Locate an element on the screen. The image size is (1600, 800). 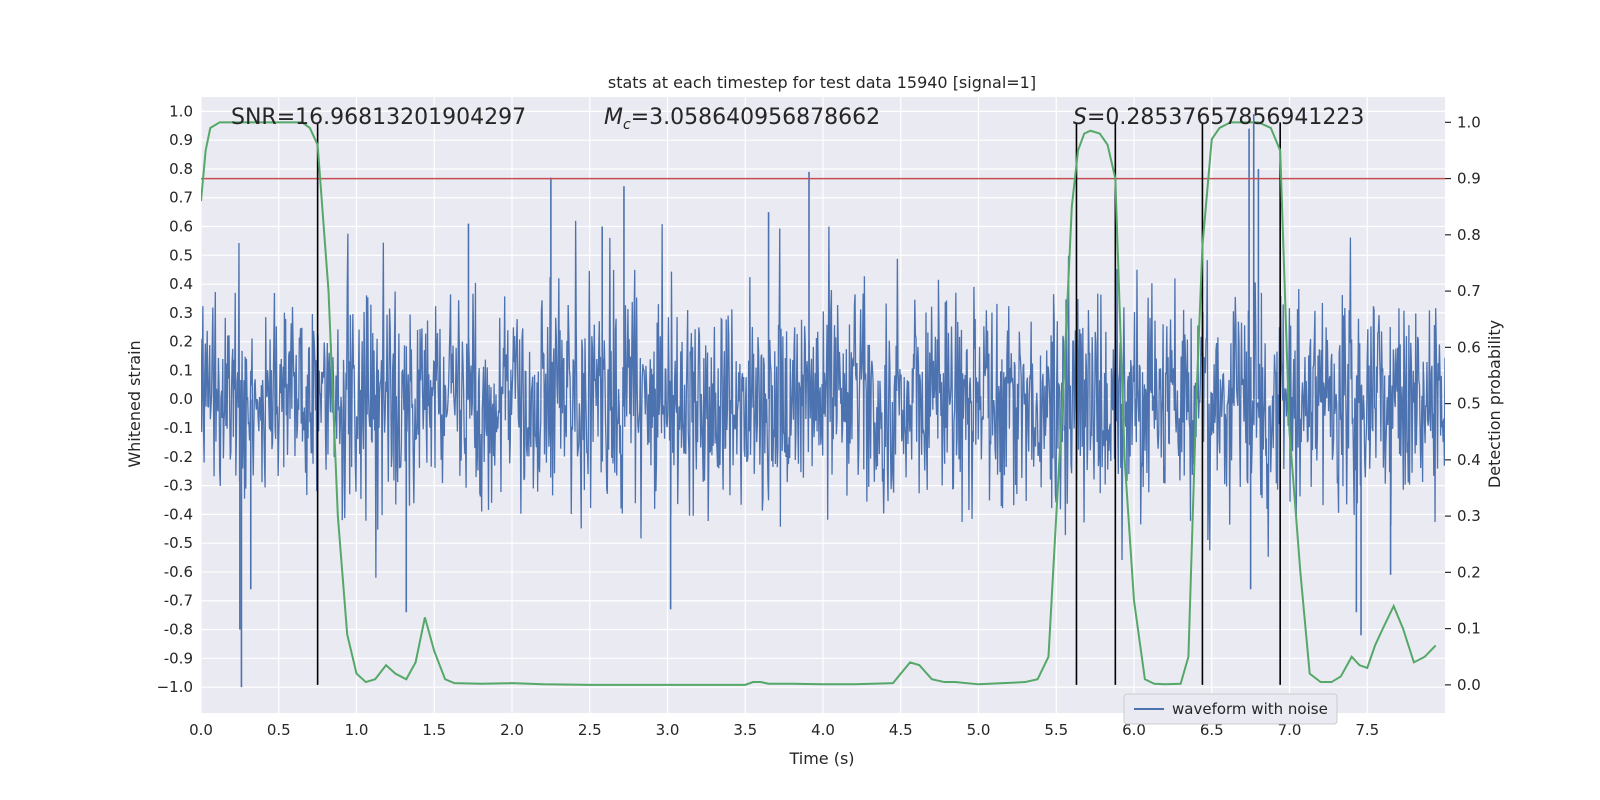
chirp-mass-symbol: M is located at coordinates (613, 117).